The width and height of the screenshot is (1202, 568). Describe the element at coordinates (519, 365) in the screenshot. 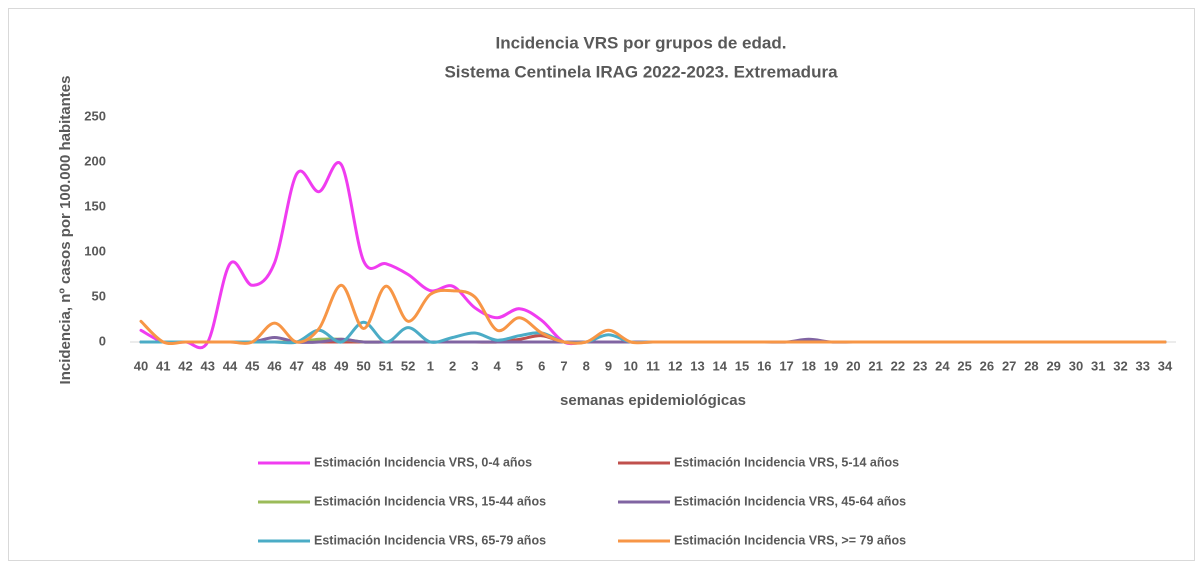

I see `x-tick-label: 5` at that location.